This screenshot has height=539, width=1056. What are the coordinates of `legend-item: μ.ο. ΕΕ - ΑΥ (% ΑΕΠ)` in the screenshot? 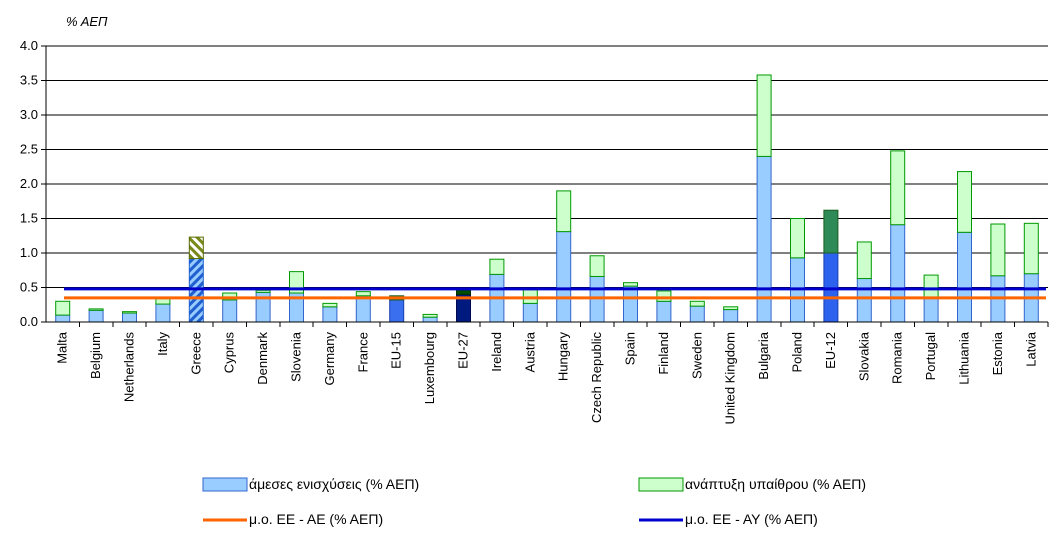 It's located at (728, 519).